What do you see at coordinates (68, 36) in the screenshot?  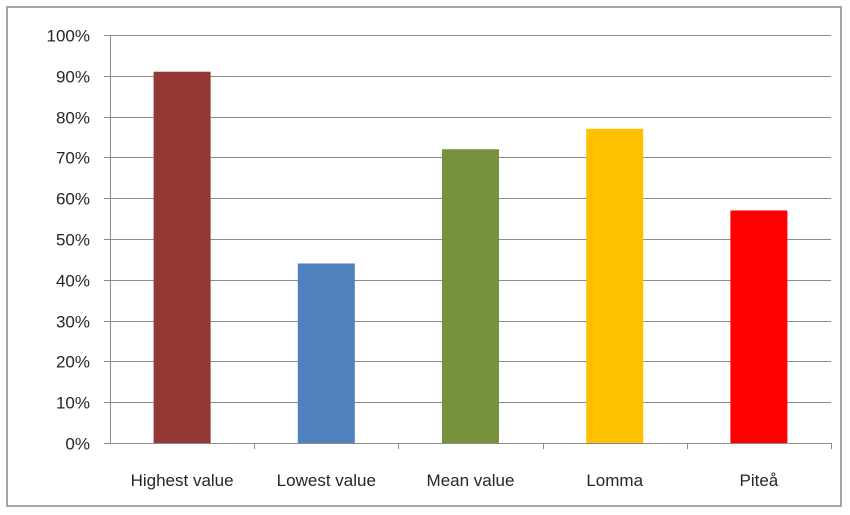 I see `y-tick-label: 100%` at bounding box center [68, 36].